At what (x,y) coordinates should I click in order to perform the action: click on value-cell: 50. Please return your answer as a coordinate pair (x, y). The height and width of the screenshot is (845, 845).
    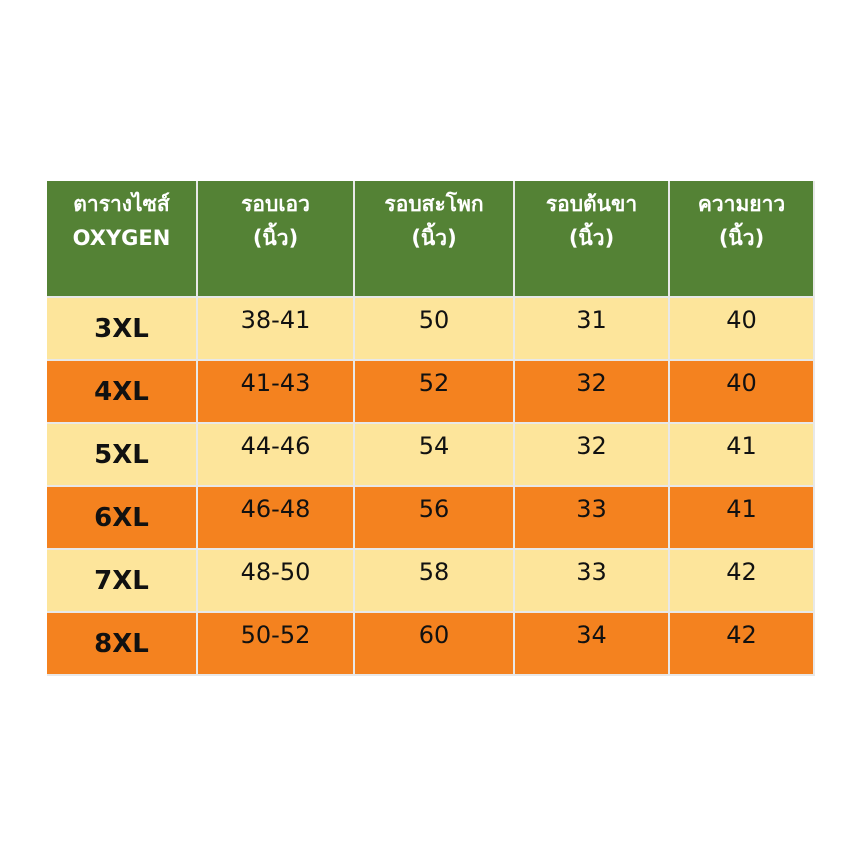
    Looking at the image, I should click on (435, 329).